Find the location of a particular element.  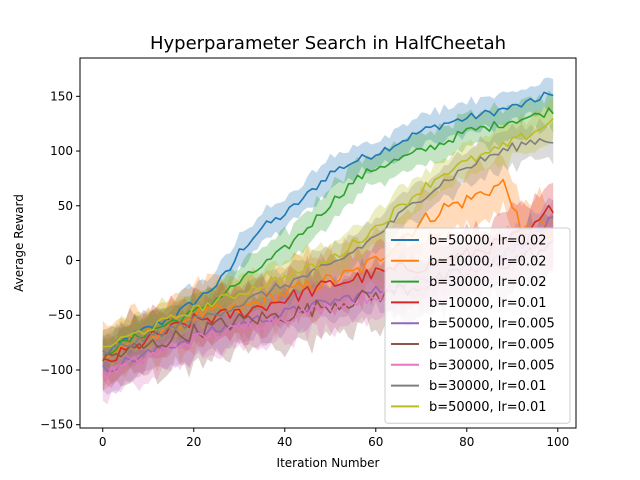

y-tick-label: 50 is located at coordinates (65, 206).